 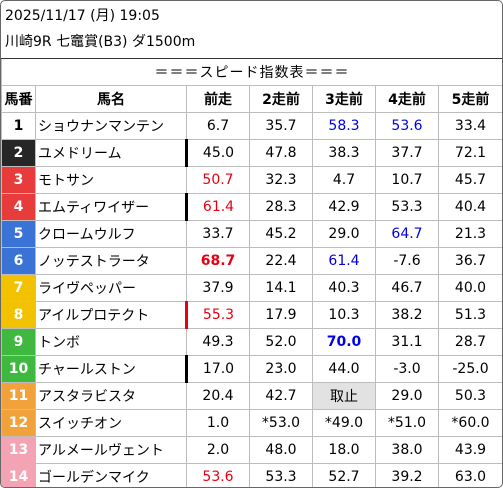 What do you see at coordinates (407, 450) in the screenshot?
I see `race-4back-cell: 38.0` at bounding box center [407, 450].